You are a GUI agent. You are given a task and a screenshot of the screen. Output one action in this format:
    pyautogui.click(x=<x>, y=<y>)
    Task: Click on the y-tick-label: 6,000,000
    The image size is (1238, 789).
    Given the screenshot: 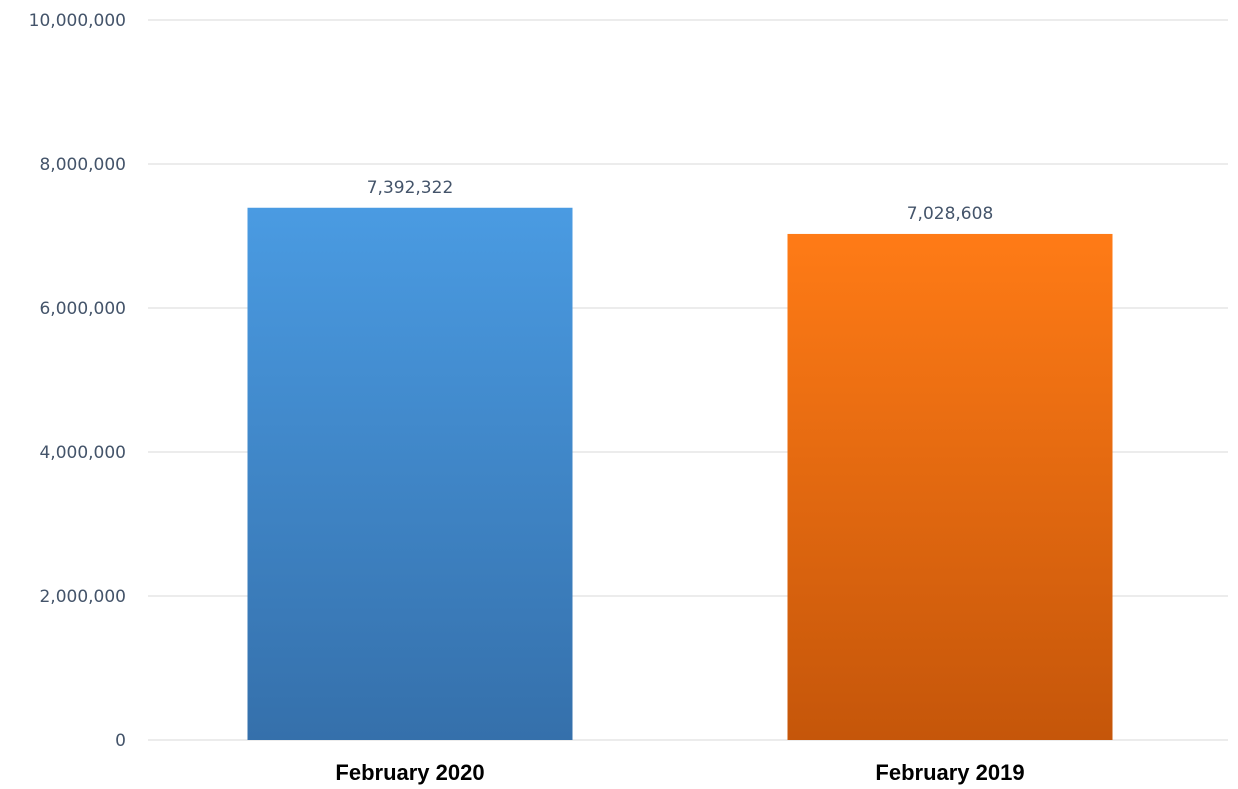 What is the action you would take?
    pyautogui.click(x=82, y=309)
    